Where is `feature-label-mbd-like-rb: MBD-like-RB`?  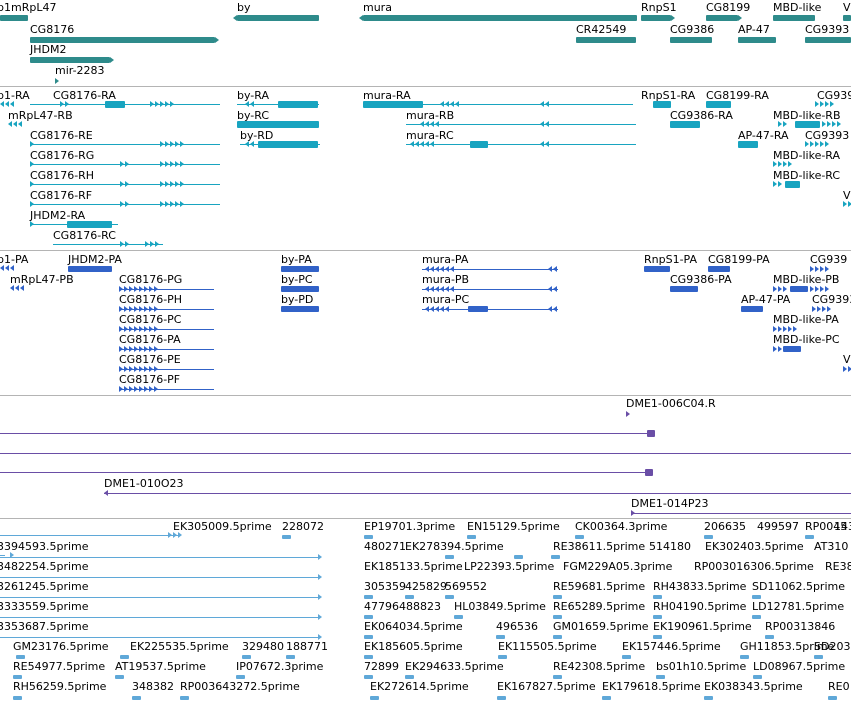 feature-label-mbd-like-rb: MBD-like-RB is located at coordinates (807, 115).